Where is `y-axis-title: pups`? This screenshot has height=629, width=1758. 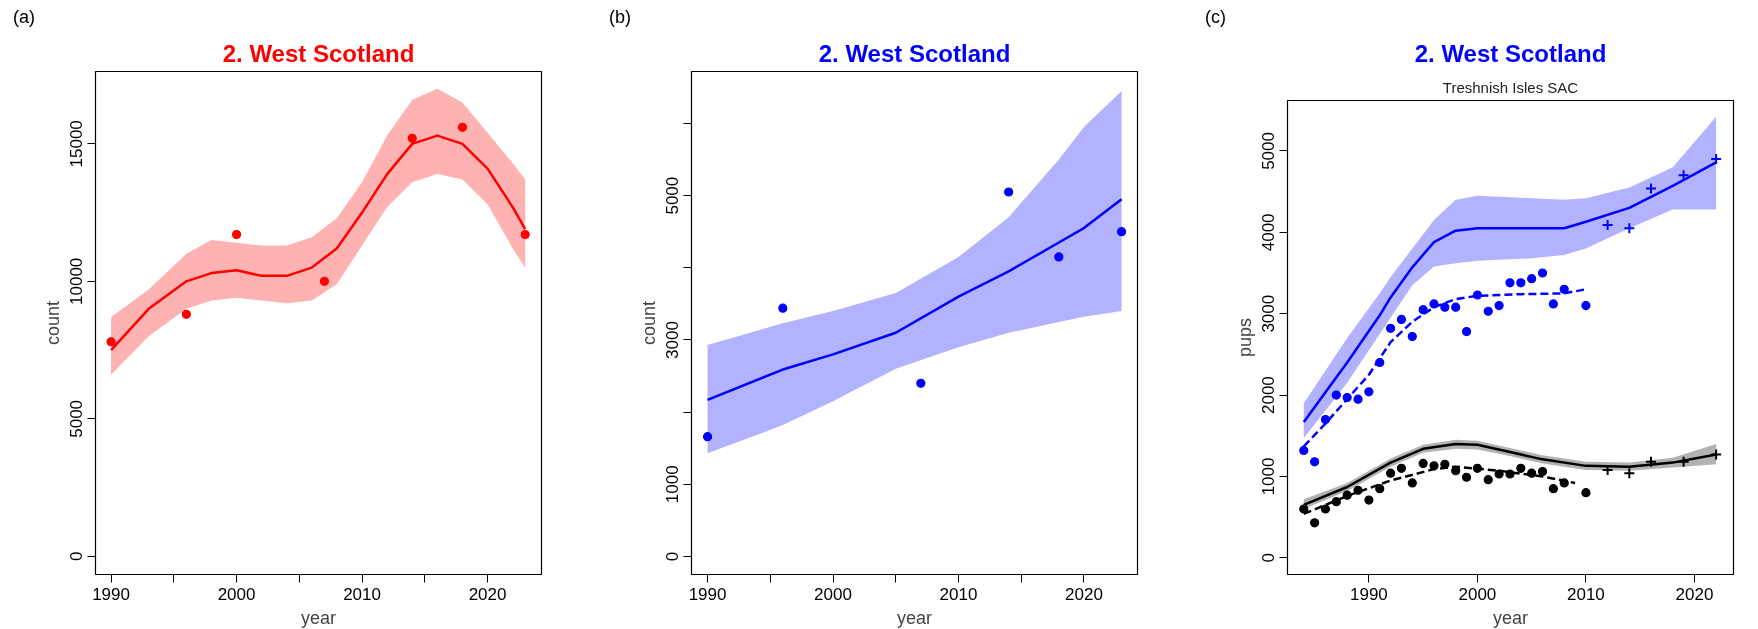 y-axis-title: pups is located at coordinates (1244, 337).